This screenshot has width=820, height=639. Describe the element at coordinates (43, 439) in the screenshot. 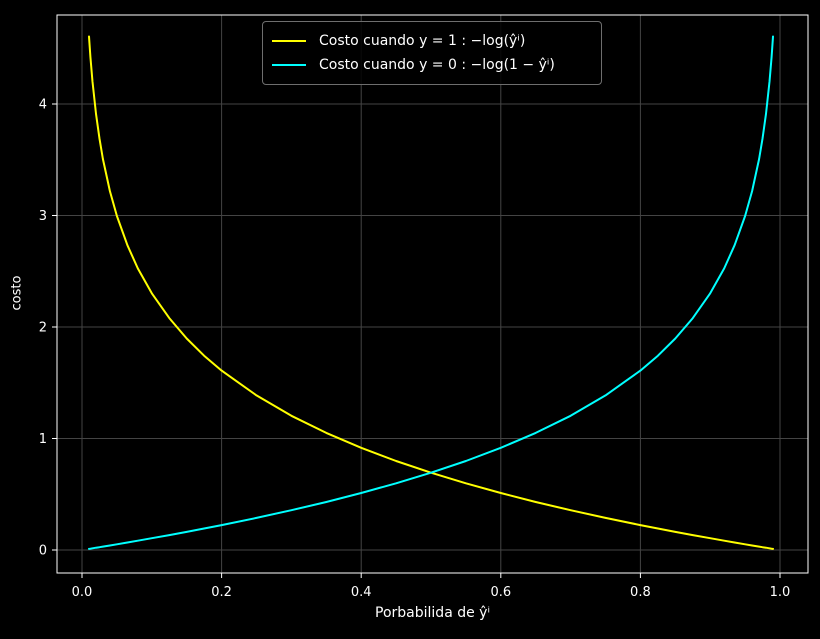

I see `y-tick-label: 1` at that location.